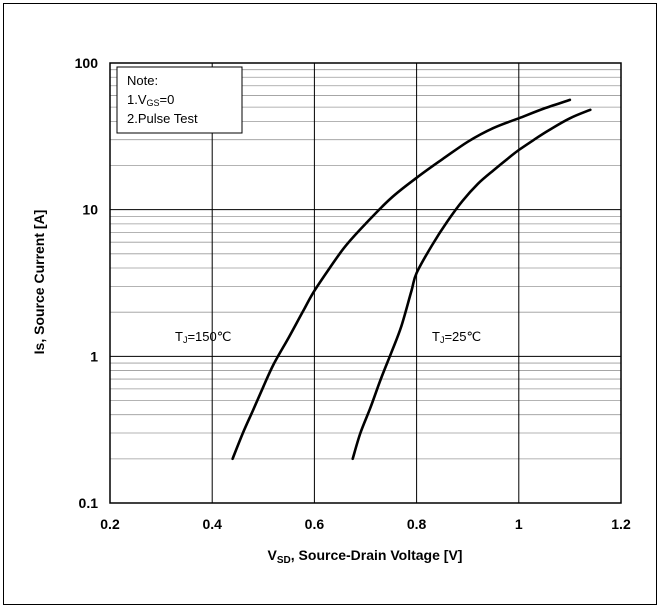 This screenshot has width=662, height=610. Describe the element at coordinates (162, 118) in the screenshot. I see `note-line2: 2.Pulse Test` at that location.